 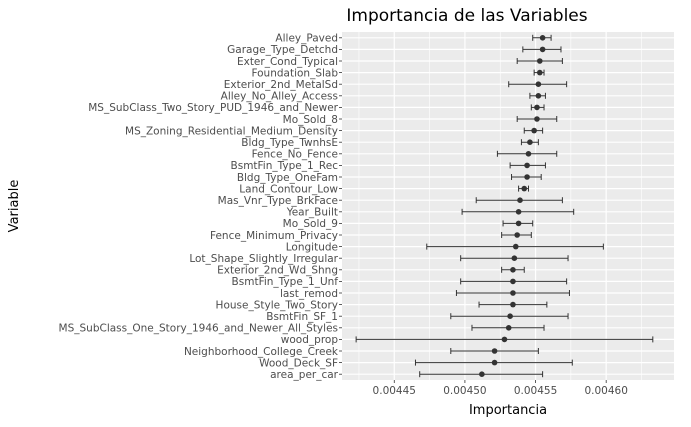 I want to click on y-tick-label: MS_Zoning_Residential_Medium_Density, so click(x=231, y=131).